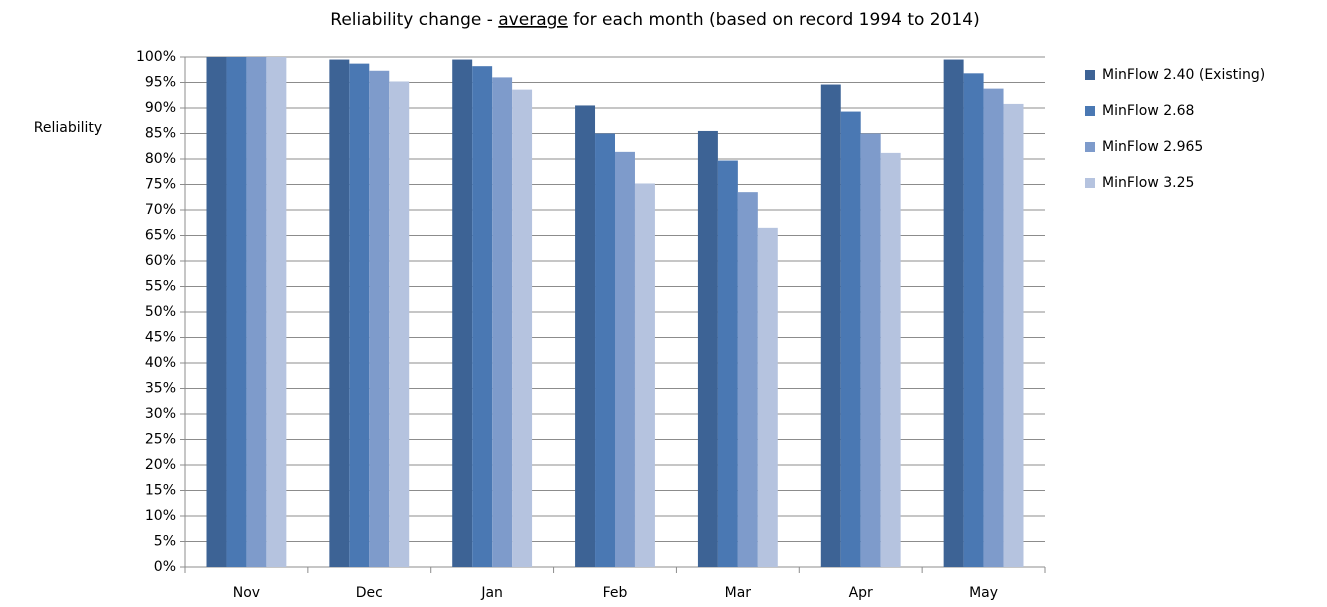 The width and height of the screenshot is (1327, 607). Describe the element at coordinates (369, 593) in the screenshot. I see `x-tick-label: Dec` at that location.